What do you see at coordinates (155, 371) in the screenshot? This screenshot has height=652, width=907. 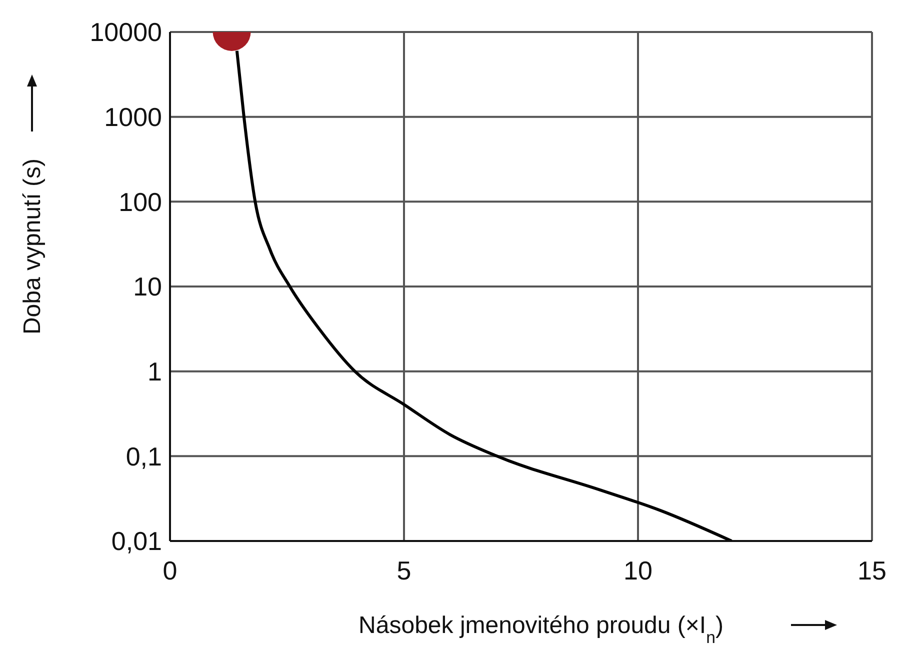 I see `y-tick-label: 1` at bounding box center [155, 371].